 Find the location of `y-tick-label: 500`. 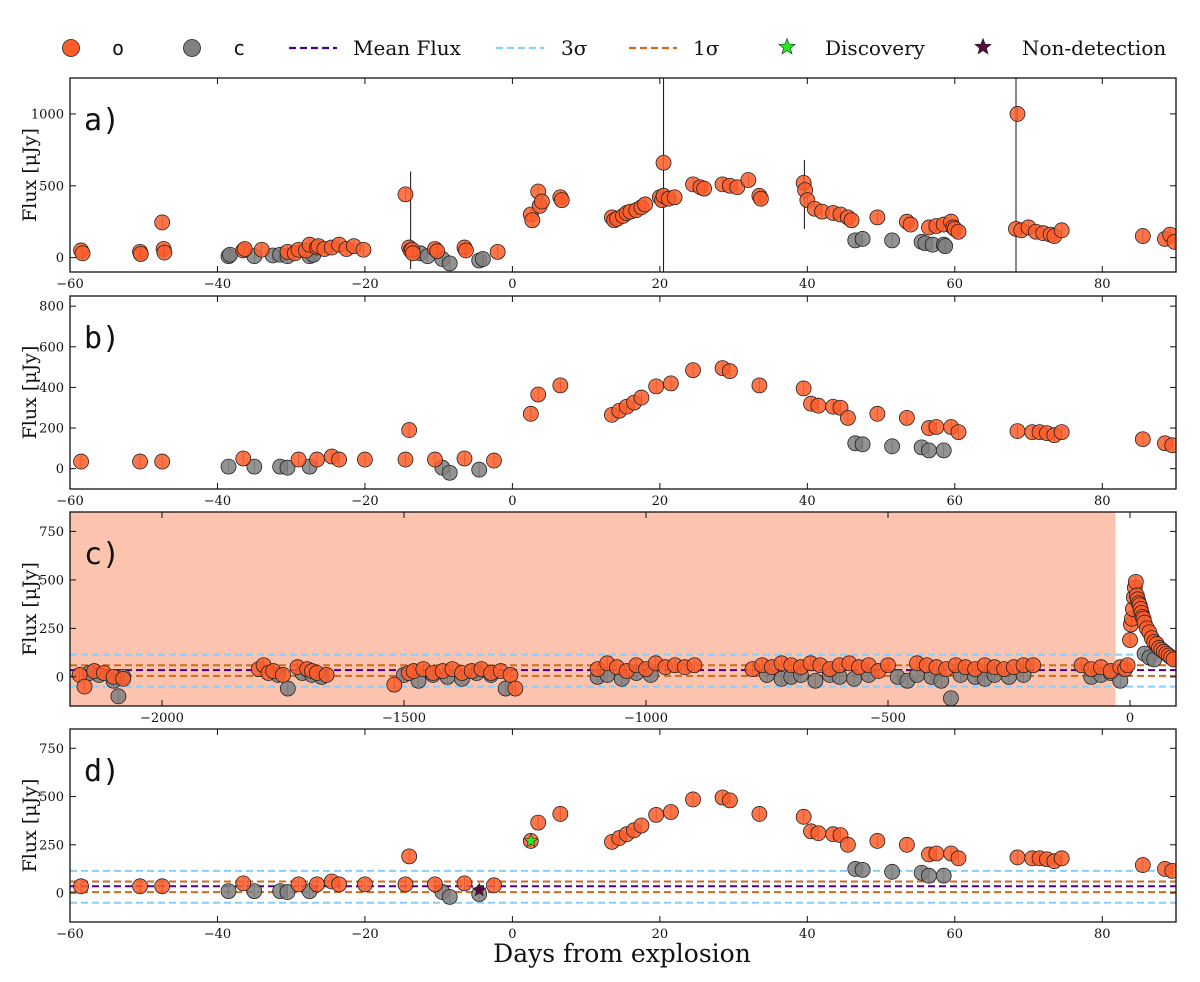

y-tick-label: 500 is located at coordinates (51, 580).